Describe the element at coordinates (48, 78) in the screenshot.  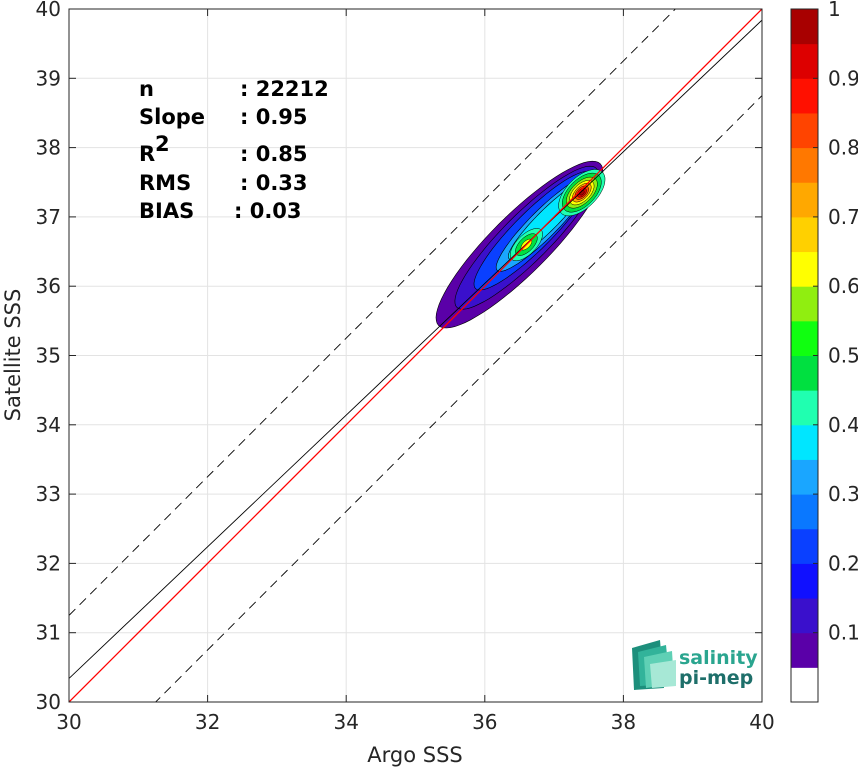
I see `y-tick-label: 39` at that location.